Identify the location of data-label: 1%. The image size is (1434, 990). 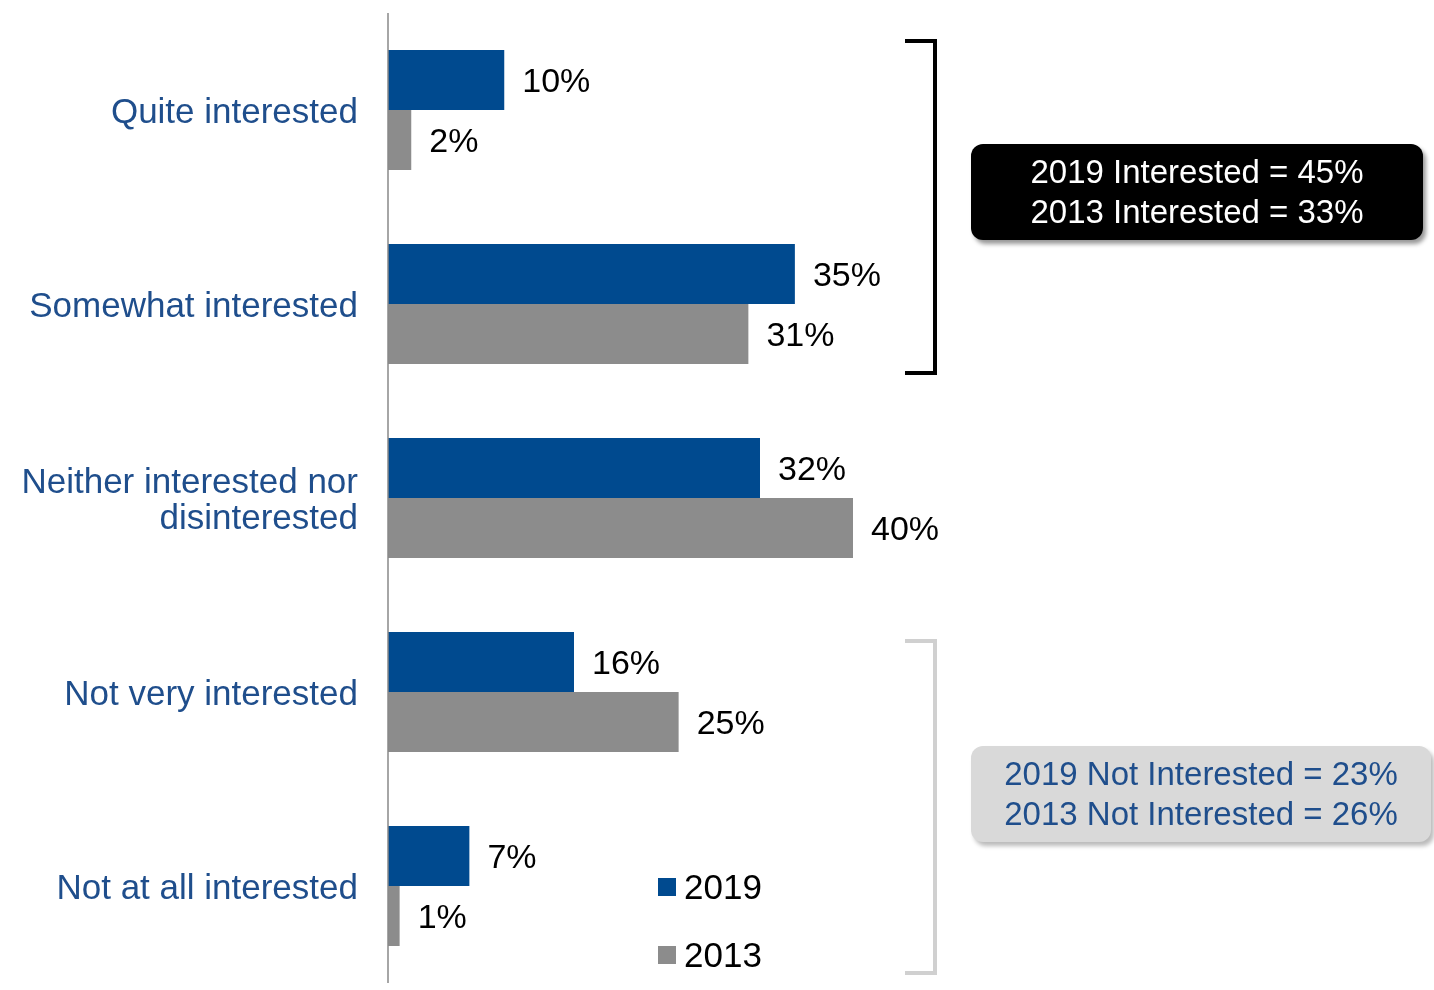
(442, 916).